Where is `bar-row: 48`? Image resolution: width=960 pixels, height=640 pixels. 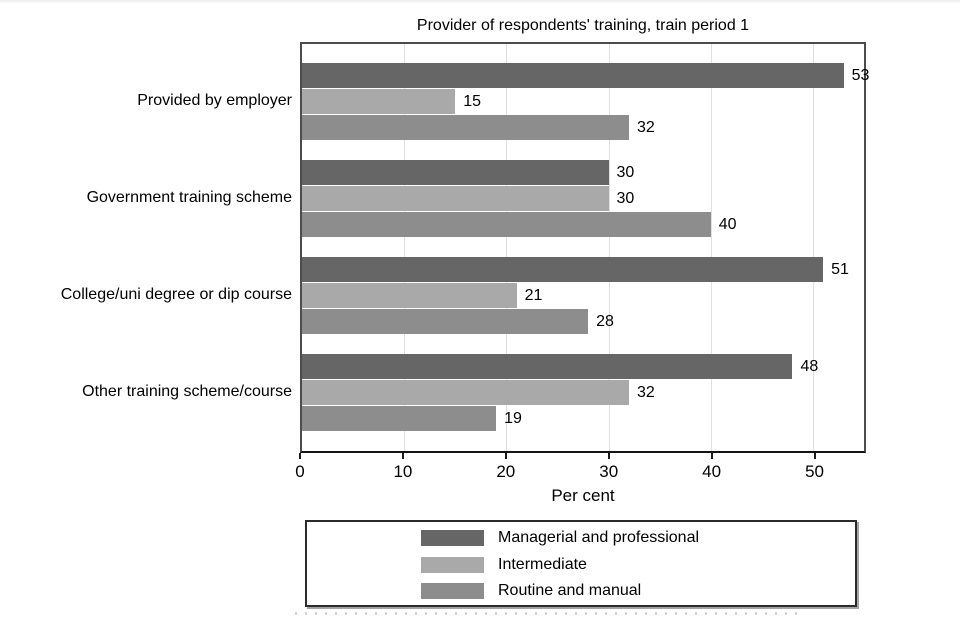 bar-row: 48 is located at coordinates (583, 366).